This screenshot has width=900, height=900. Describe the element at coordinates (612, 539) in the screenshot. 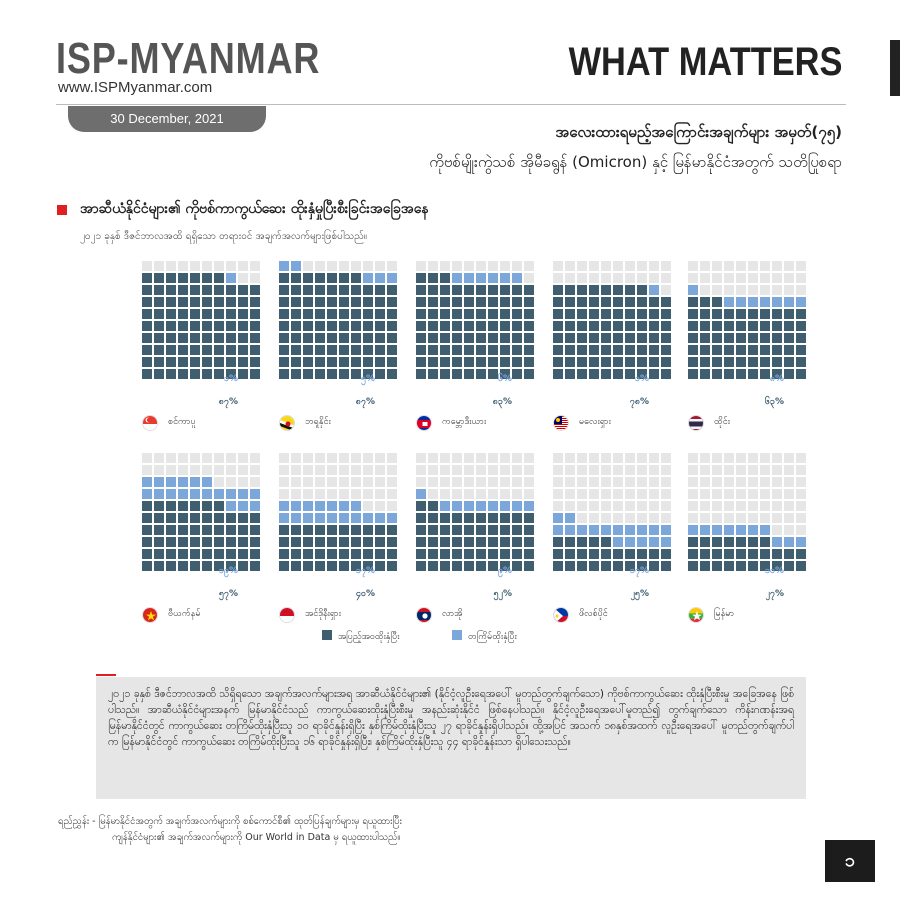

I see `country-panel: ၁၇% ၂၅% ဖိလစ်ပိုင်` at that location.